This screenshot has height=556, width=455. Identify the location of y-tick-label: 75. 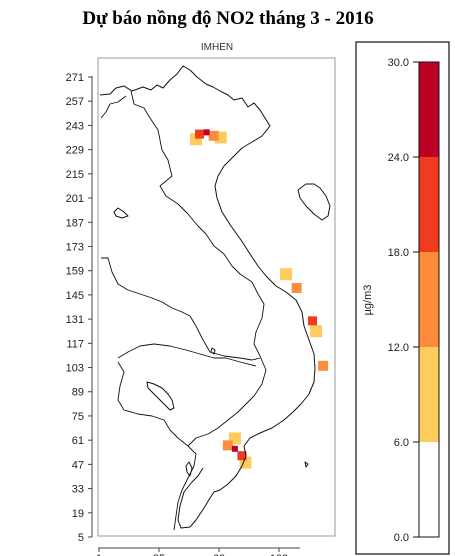
(78, 417).